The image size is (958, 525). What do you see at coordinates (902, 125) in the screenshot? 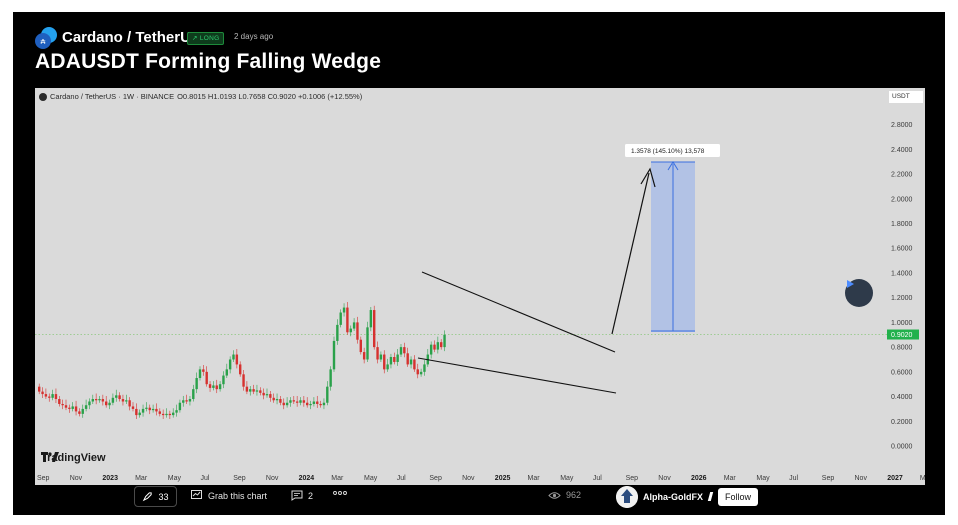
I see `y-axis-tick-label: 2.8000` at bounding box center [902, 125].